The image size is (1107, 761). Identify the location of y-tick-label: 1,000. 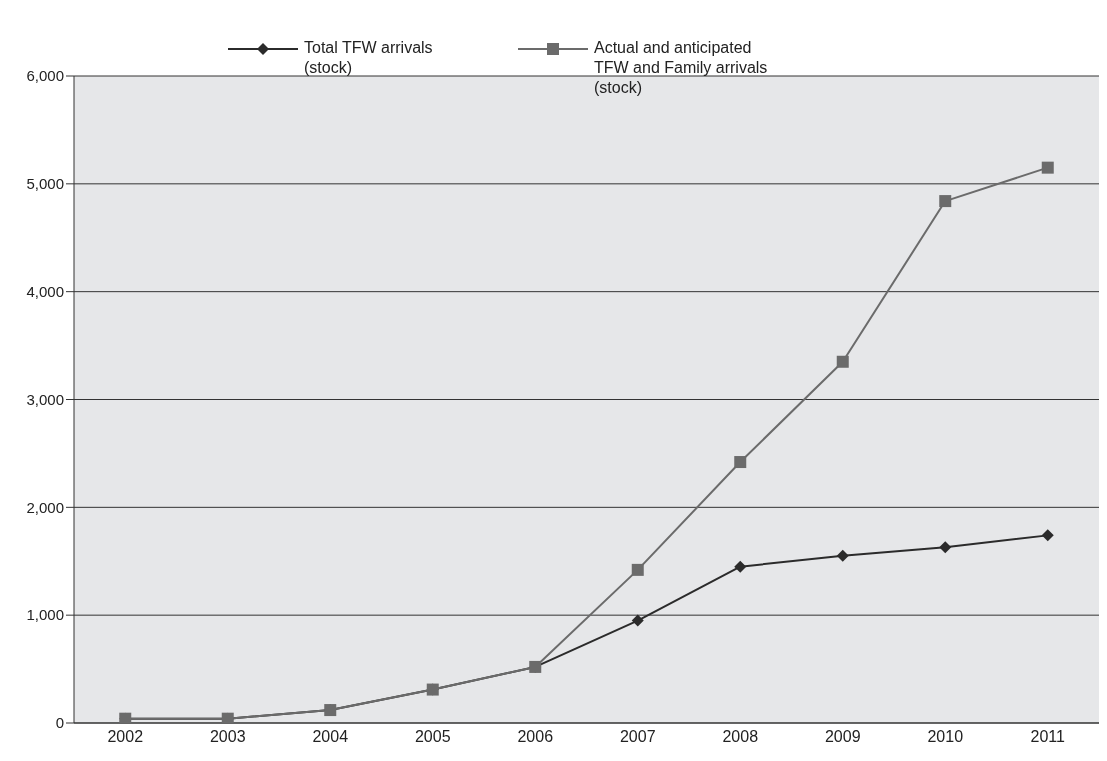
(45, 615).